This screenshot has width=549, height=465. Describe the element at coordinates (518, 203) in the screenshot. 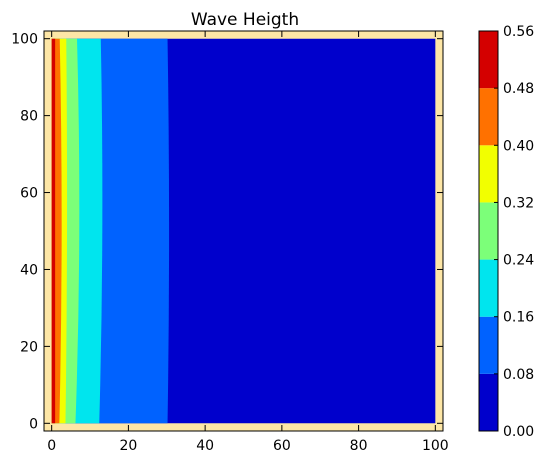

I see `colorbar-tick-label: 0.32` at that location.